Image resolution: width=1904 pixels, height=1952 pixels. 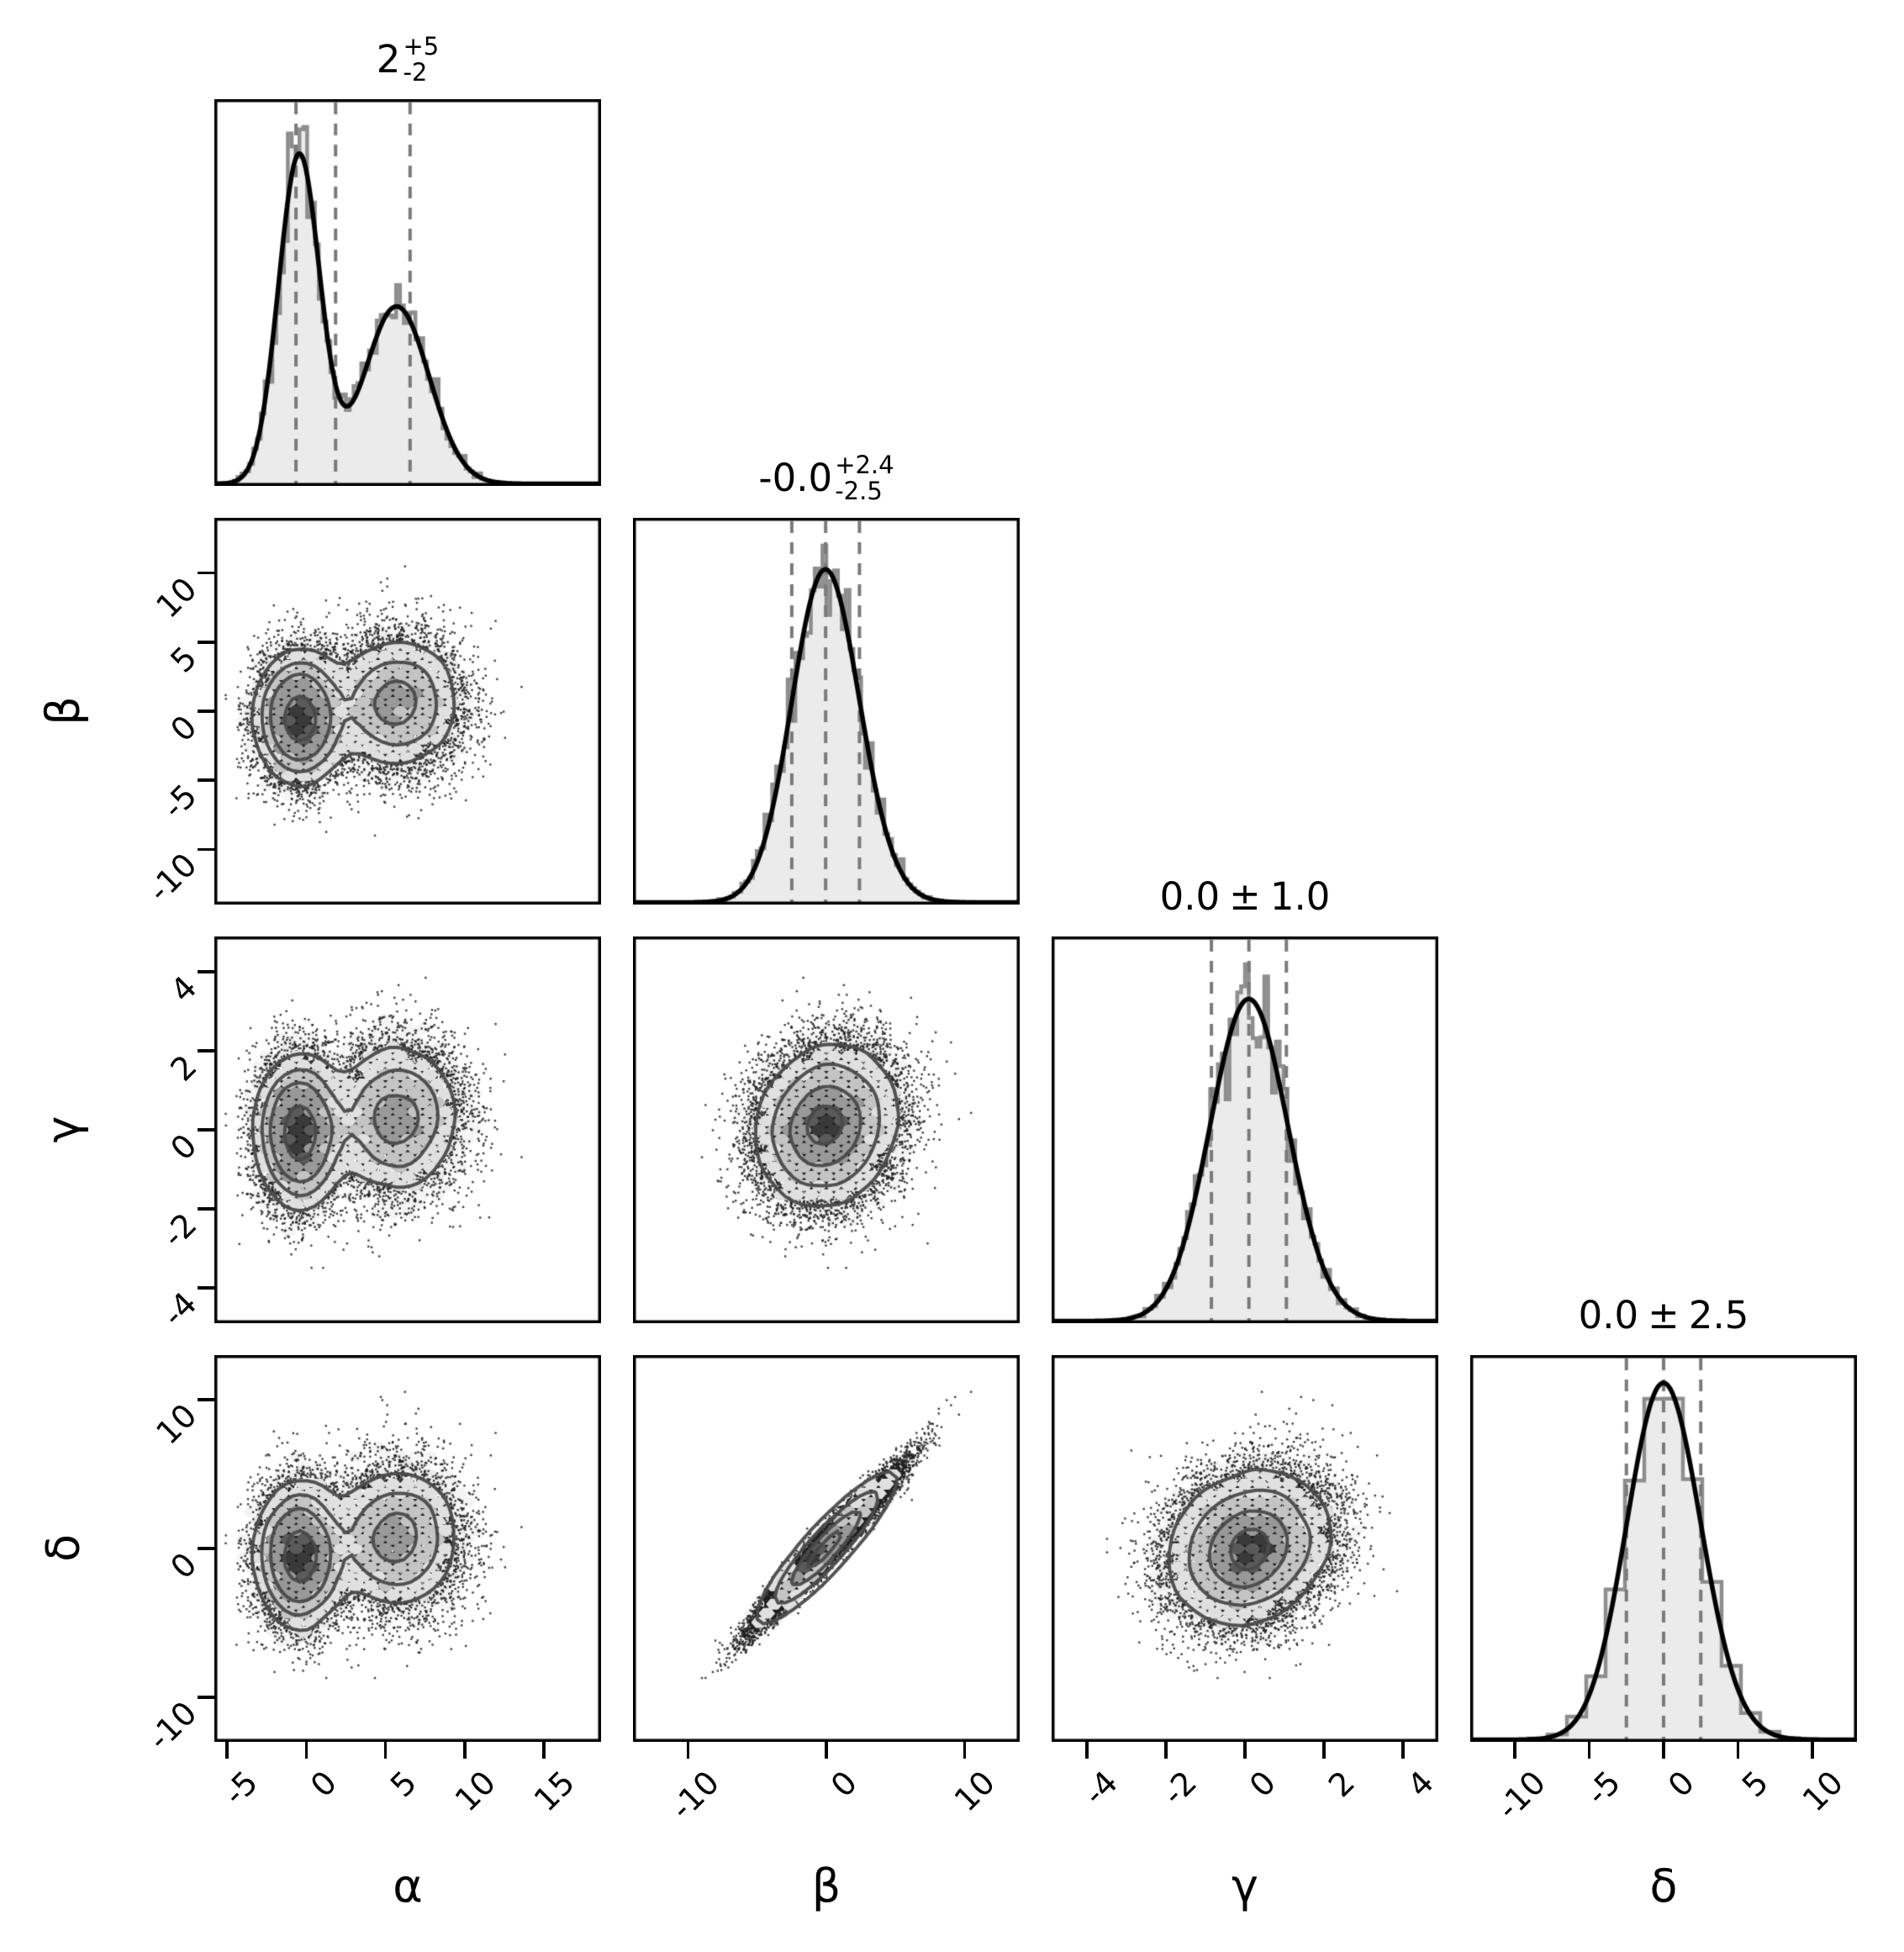 What do you see at coordinates (1101, 1788) in the screenshot?
I see `x-tick-label-gamma--4: -4` at bounding box center [1101, 1788].